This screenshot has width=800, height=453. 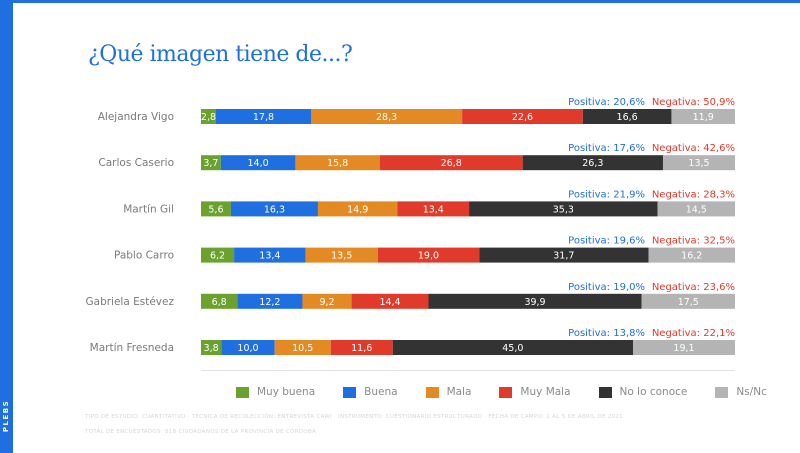 I want to click on data-label: 14,9, so click(x=357, y=209).